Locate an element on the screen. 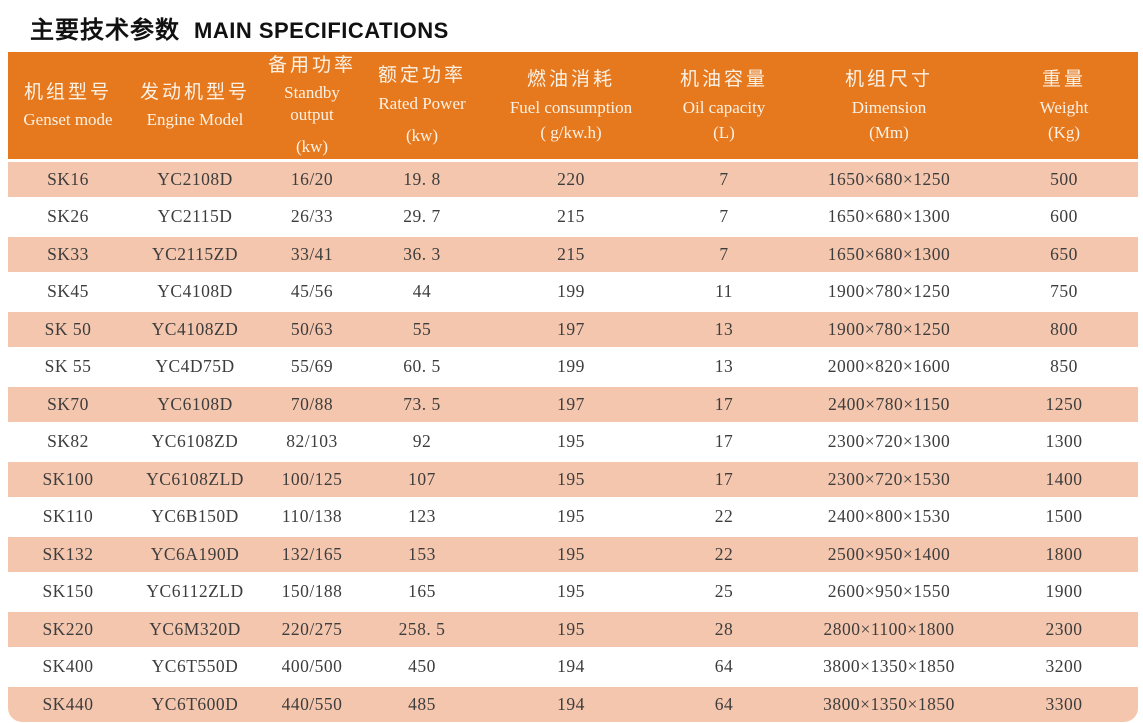 The image size is (1143, 723). column-header-oil-unit: (L) is located at coordinates (724, 132).